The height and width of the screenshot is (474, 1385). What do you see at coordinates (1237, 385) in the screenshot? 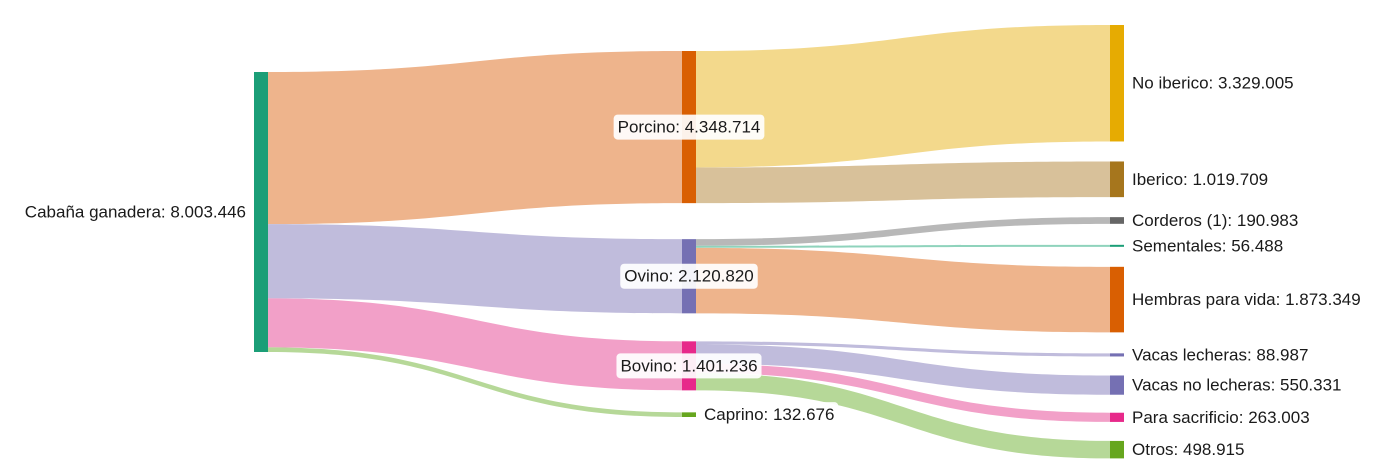
I see `label-vacas_no_lecheras: Vacas no lecheras: 550.331` at bounding box center [1237, 385].